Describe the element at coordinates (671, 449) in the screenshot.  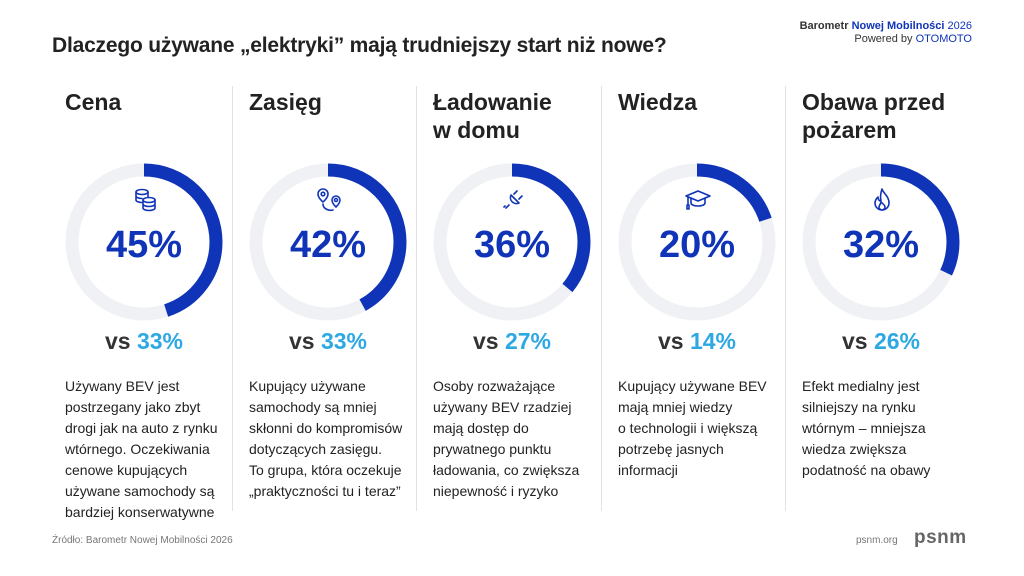
I see `description-line: potrzebę jasnych` at that location.